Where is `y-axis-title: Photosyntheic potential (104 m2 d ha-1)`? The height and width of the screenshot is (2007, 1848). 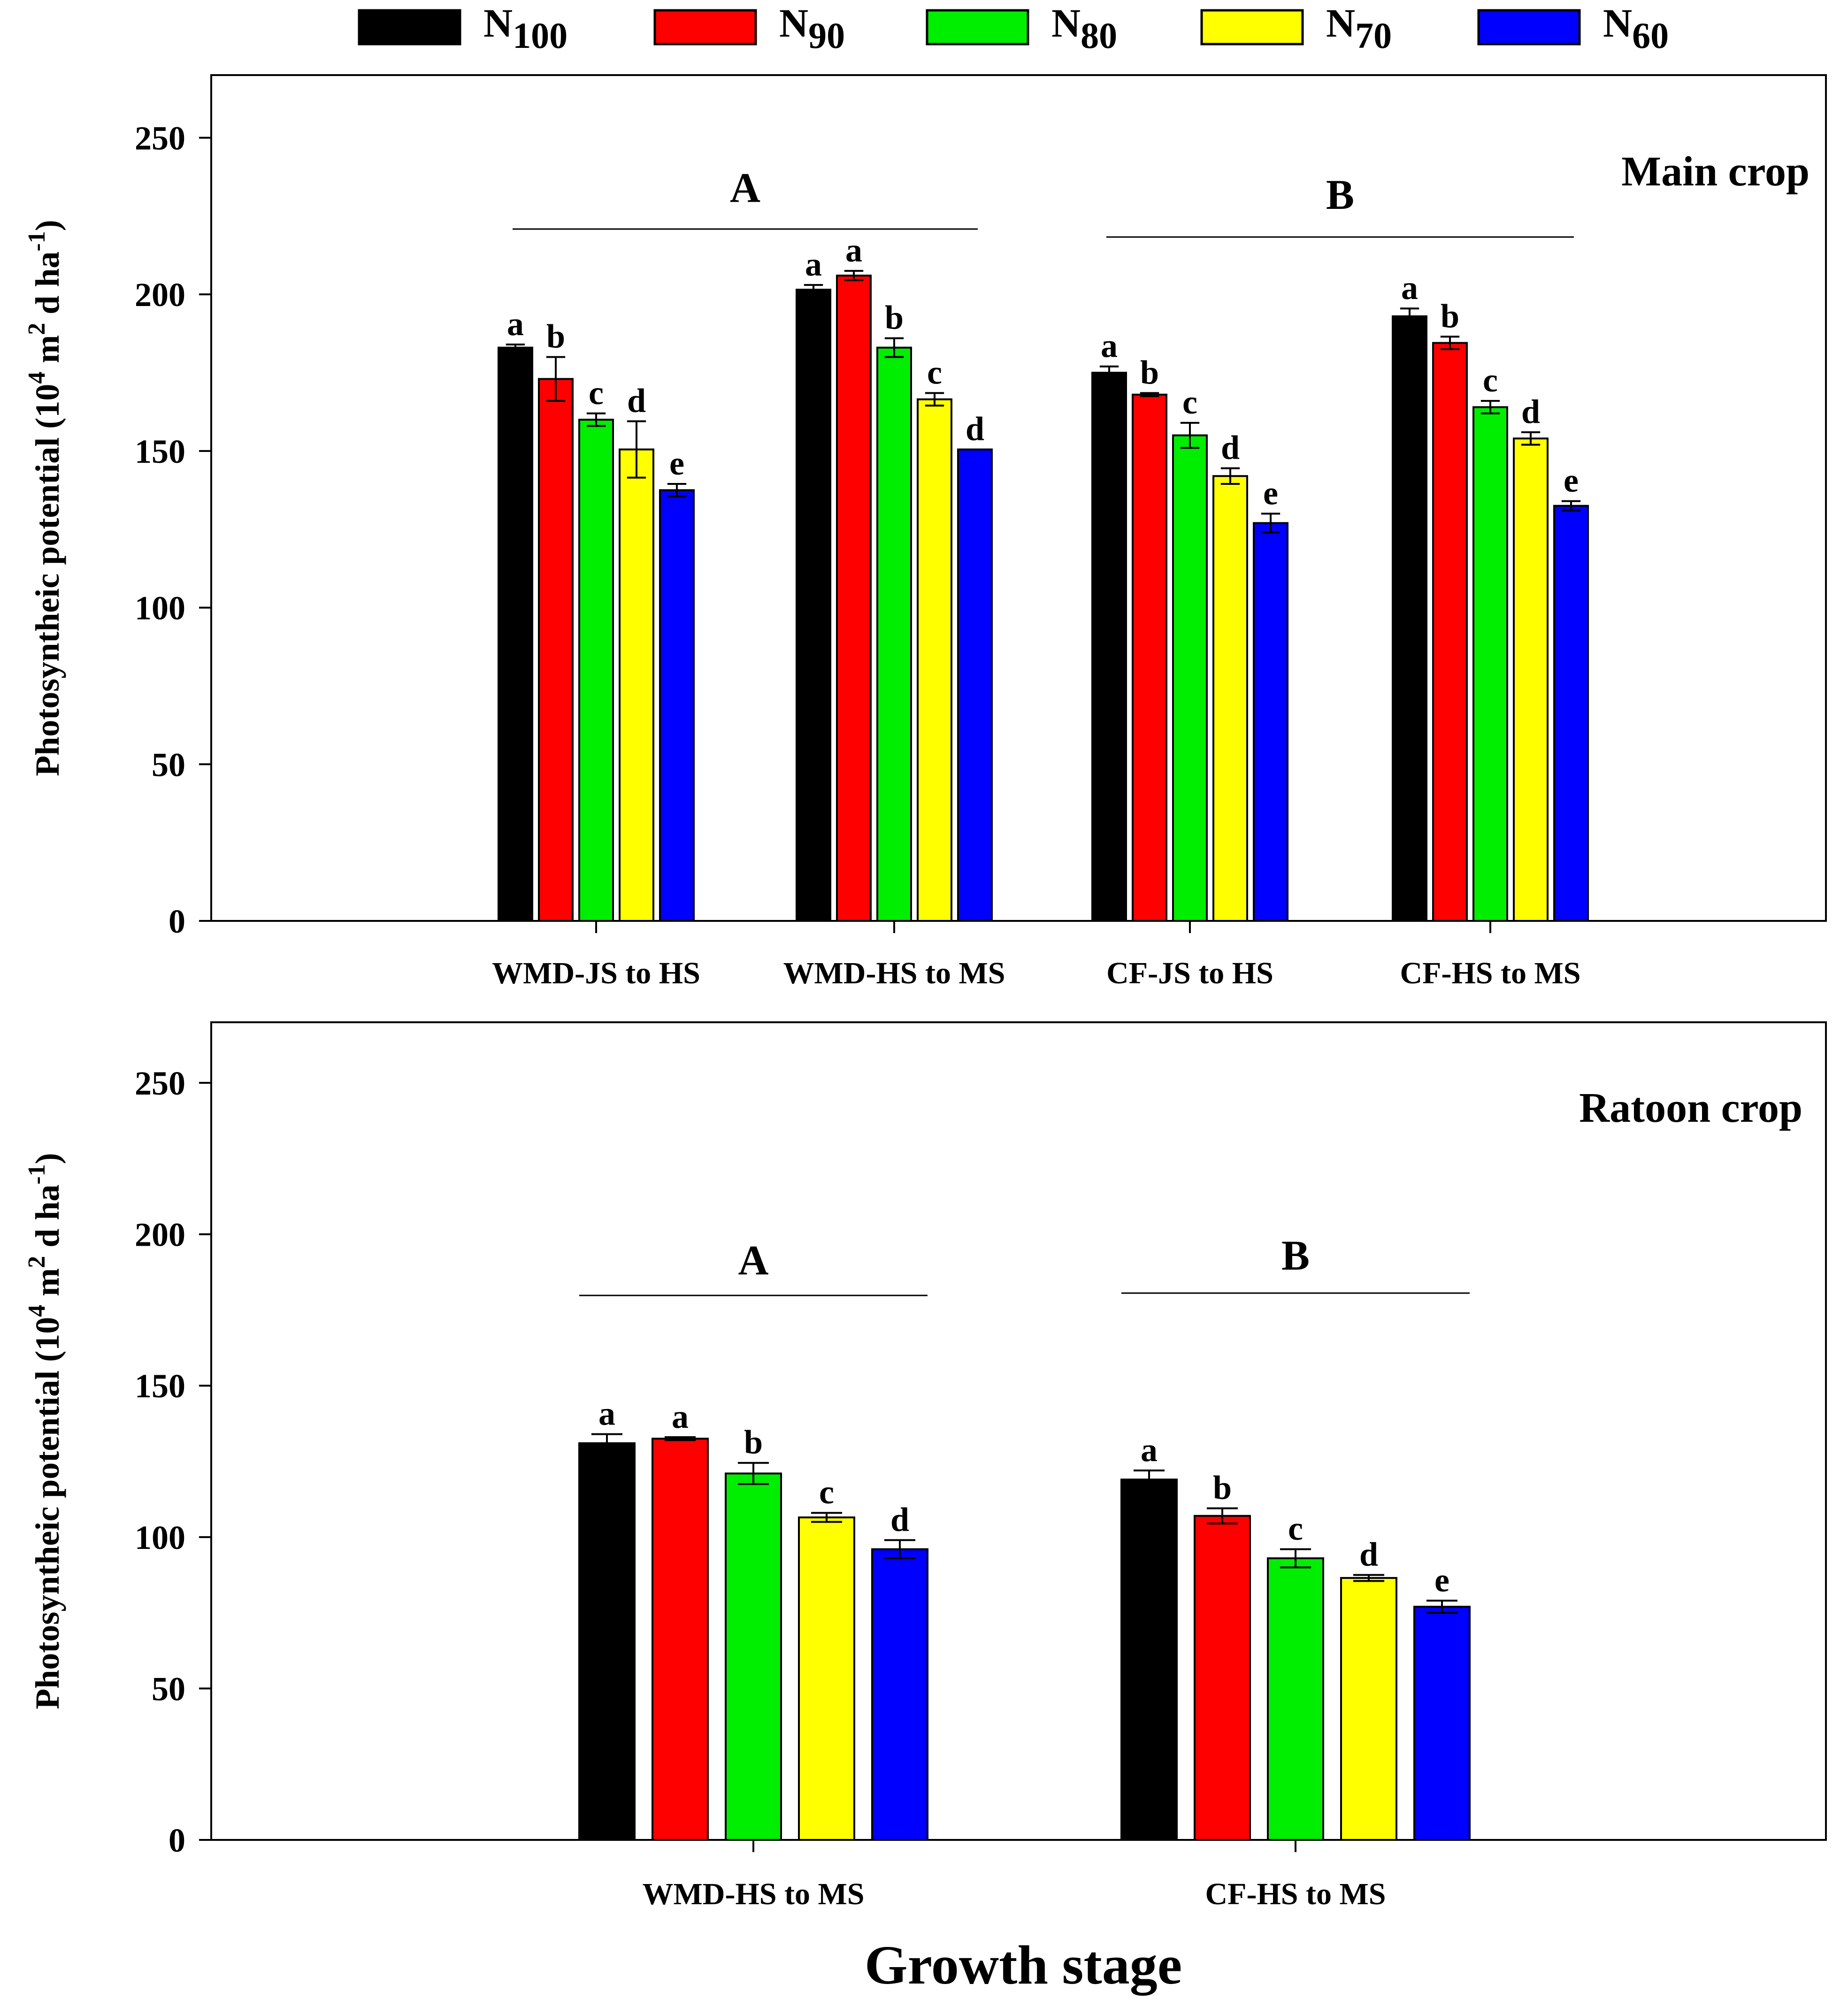
y-axis-title: Photosyntheic potential (104 m2 d ha-1) is located at coordinates (44, 1431).